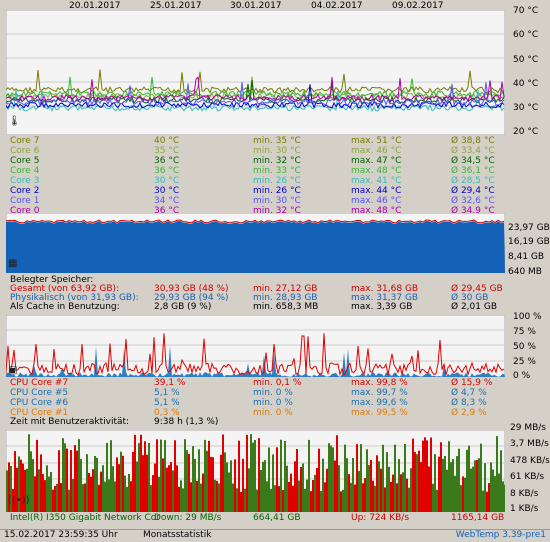 The image size is (550, 542). Describe the element at coordinates (500, 535) in the screenshot. I see `footer-app-link: WebTemp 3.39-pre1` at that location.